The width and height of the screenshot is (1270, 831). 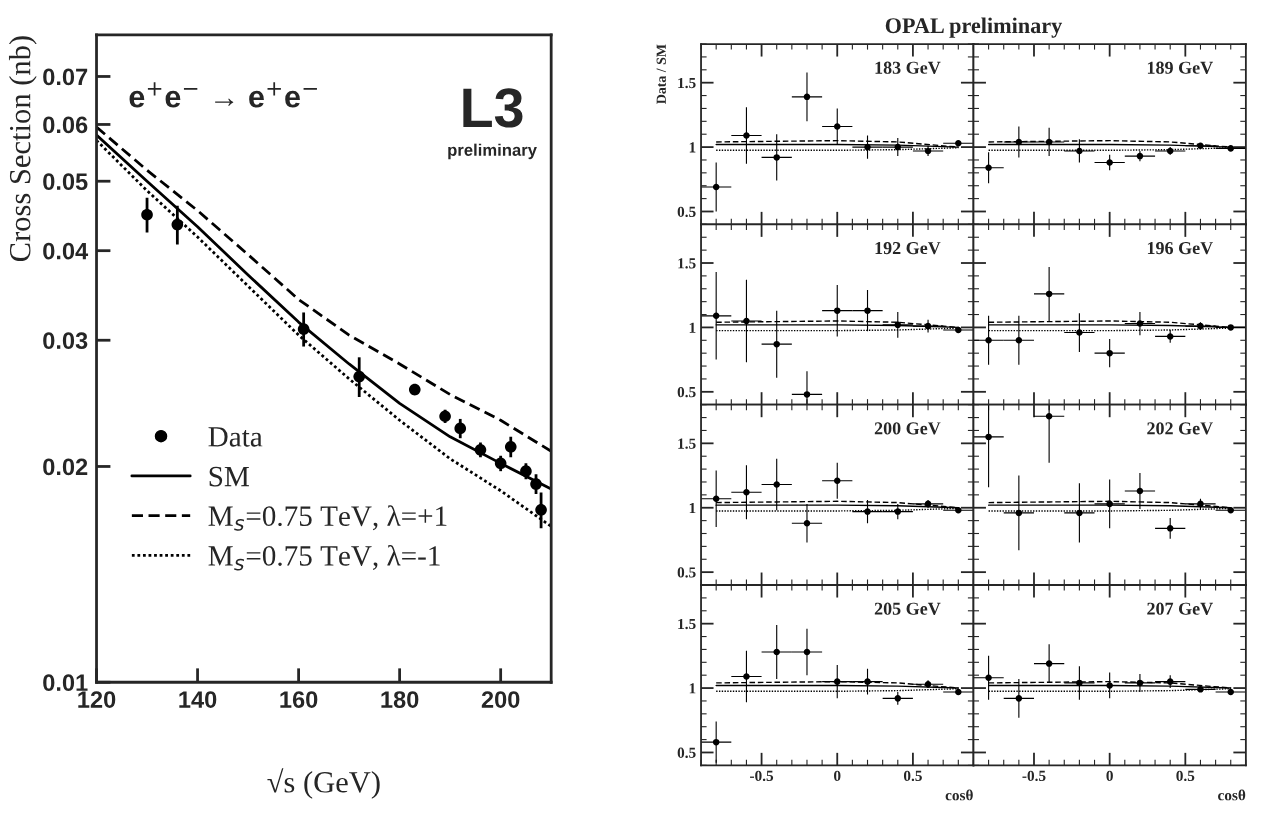 What do you see at coordinates (66, 251) in the screenshot?
I see `y-tick-label: 0.04` at bounding box center [66, 251].